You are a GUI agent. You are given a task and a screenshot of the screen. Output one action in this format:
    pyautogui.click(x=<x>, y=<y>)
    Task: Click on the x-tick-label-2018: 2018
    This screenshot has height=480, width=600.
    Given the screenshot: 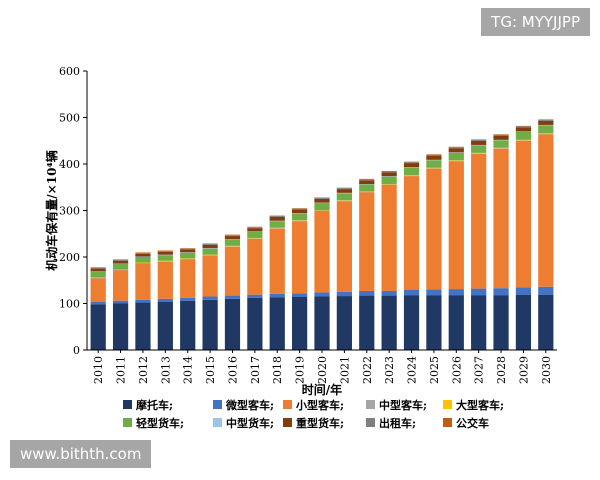 What is the action you would take?
    pyautogui.click(x=277, y=370)
    